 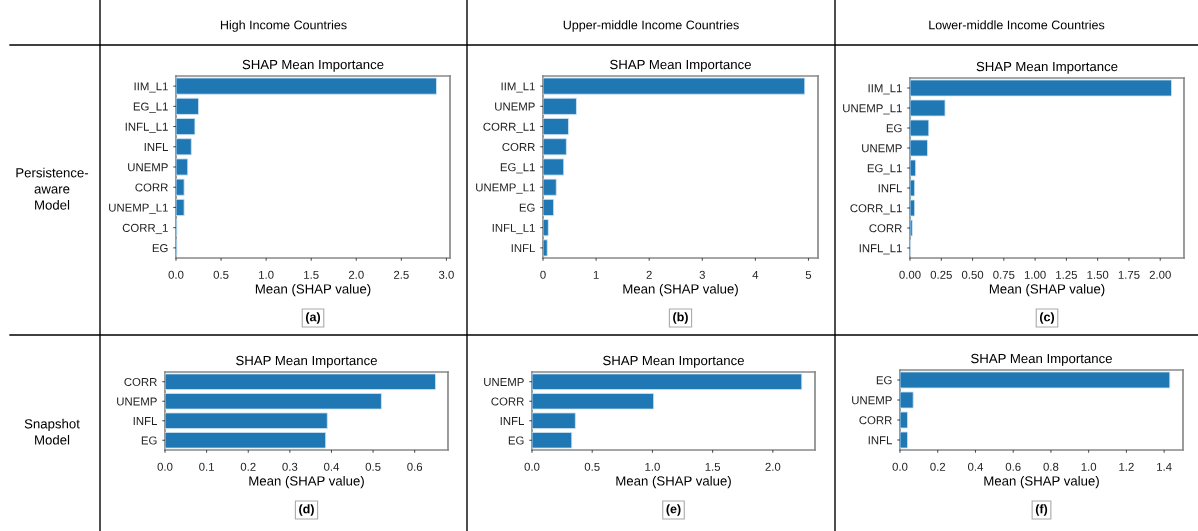 What do you see at coordinates (1004, 274) in the screenshot?
I see `x-tick-label: 0.75` at bounding box center [1004, 274].